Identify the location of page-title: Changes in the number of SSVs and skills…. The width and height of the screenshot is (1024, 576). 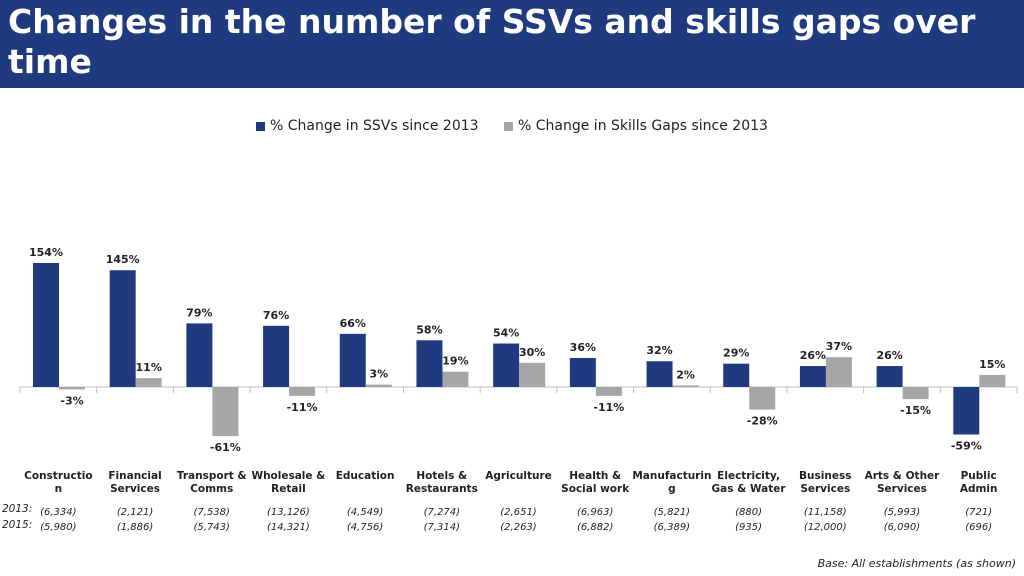
(492, 41).